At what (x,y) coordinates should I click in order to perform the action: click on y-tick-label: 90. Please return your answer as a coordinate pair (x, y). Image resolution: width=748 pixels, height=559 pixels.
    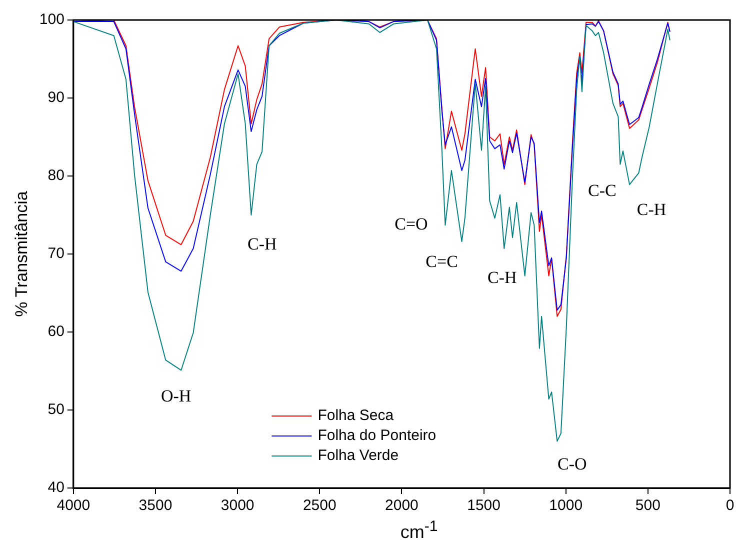
    Looking at the image, I should click on (56, 97).